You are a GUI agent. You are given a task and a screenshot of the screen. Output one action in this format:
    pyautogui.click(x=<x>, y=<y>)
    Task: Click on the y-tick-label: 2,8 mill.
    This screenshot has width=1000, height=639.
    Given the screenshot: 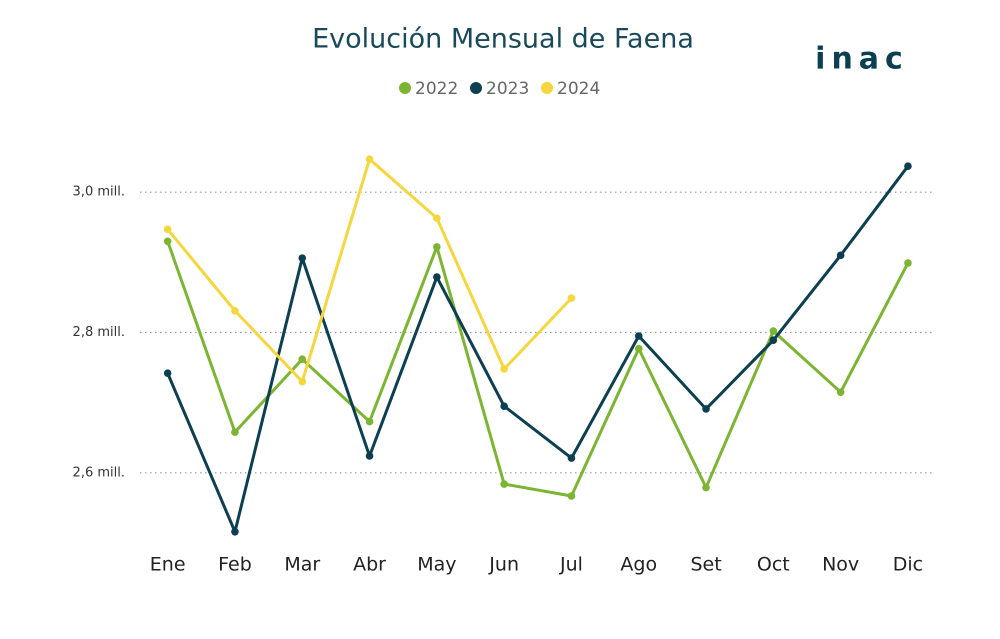 What is the action you would take?
    pyautogui.click(x=99, y=332)
    